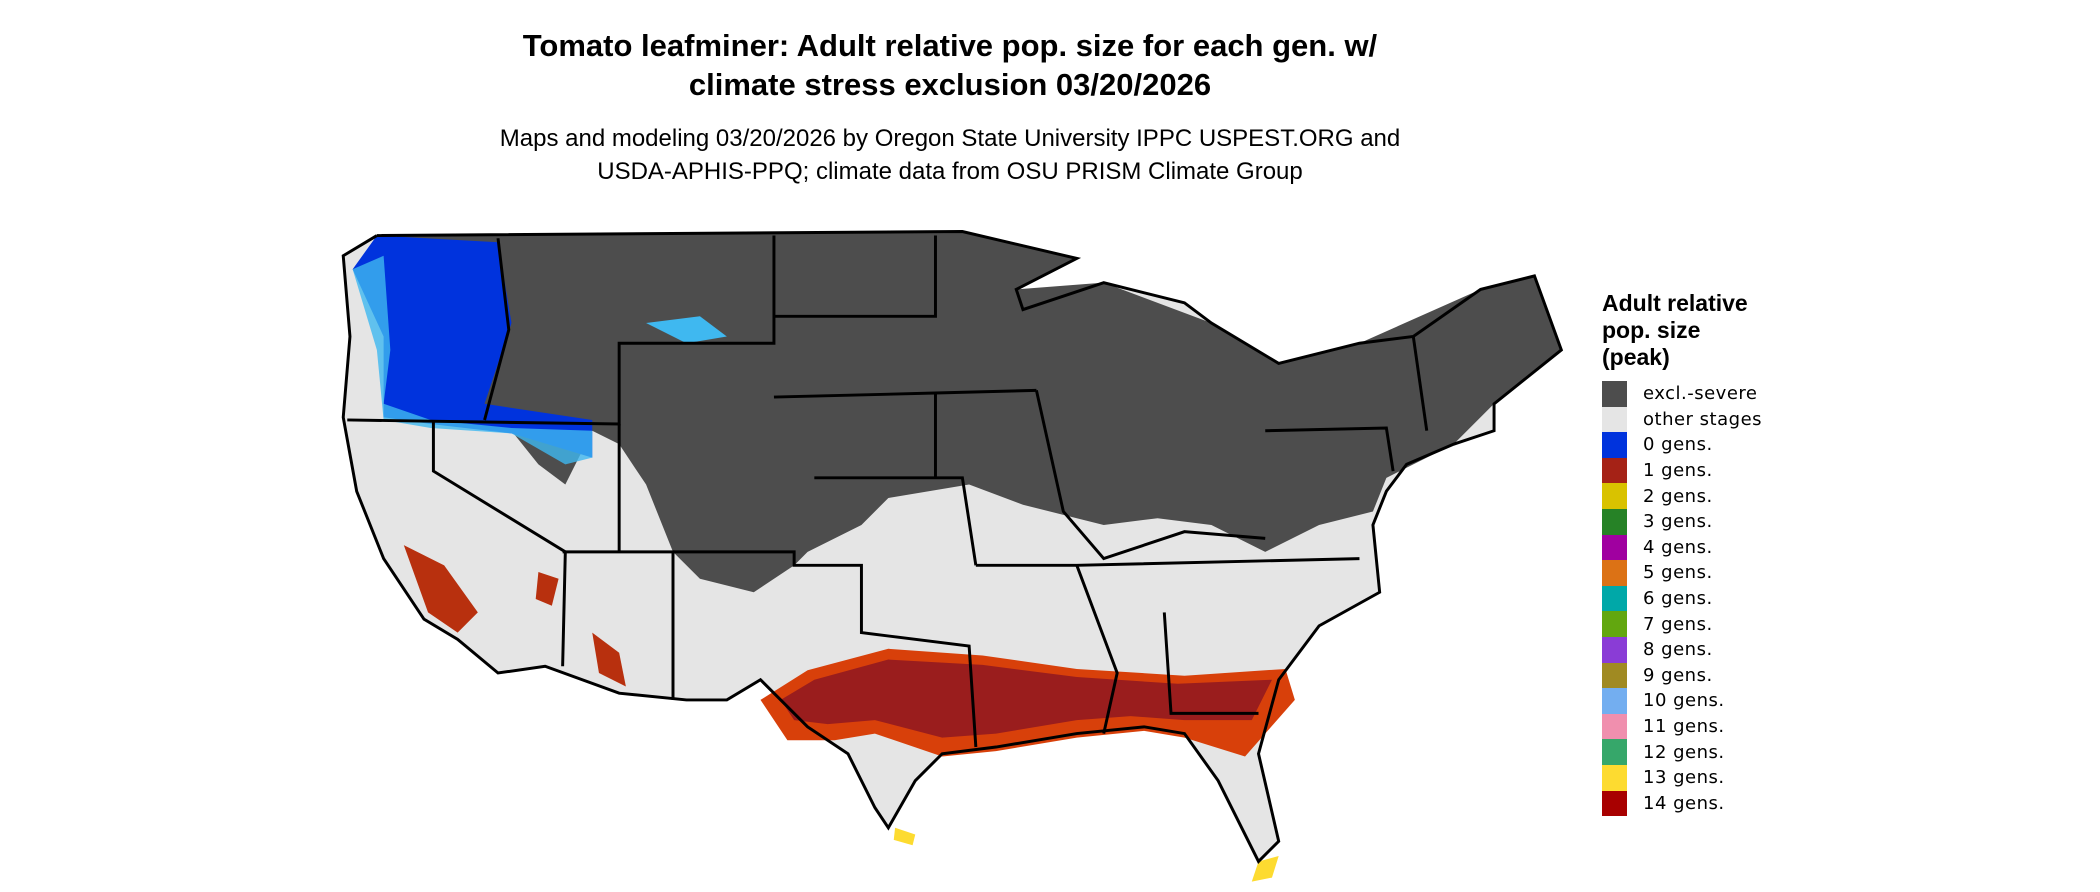  I want to click on one-gen-region-arizona, so click(609, 659).